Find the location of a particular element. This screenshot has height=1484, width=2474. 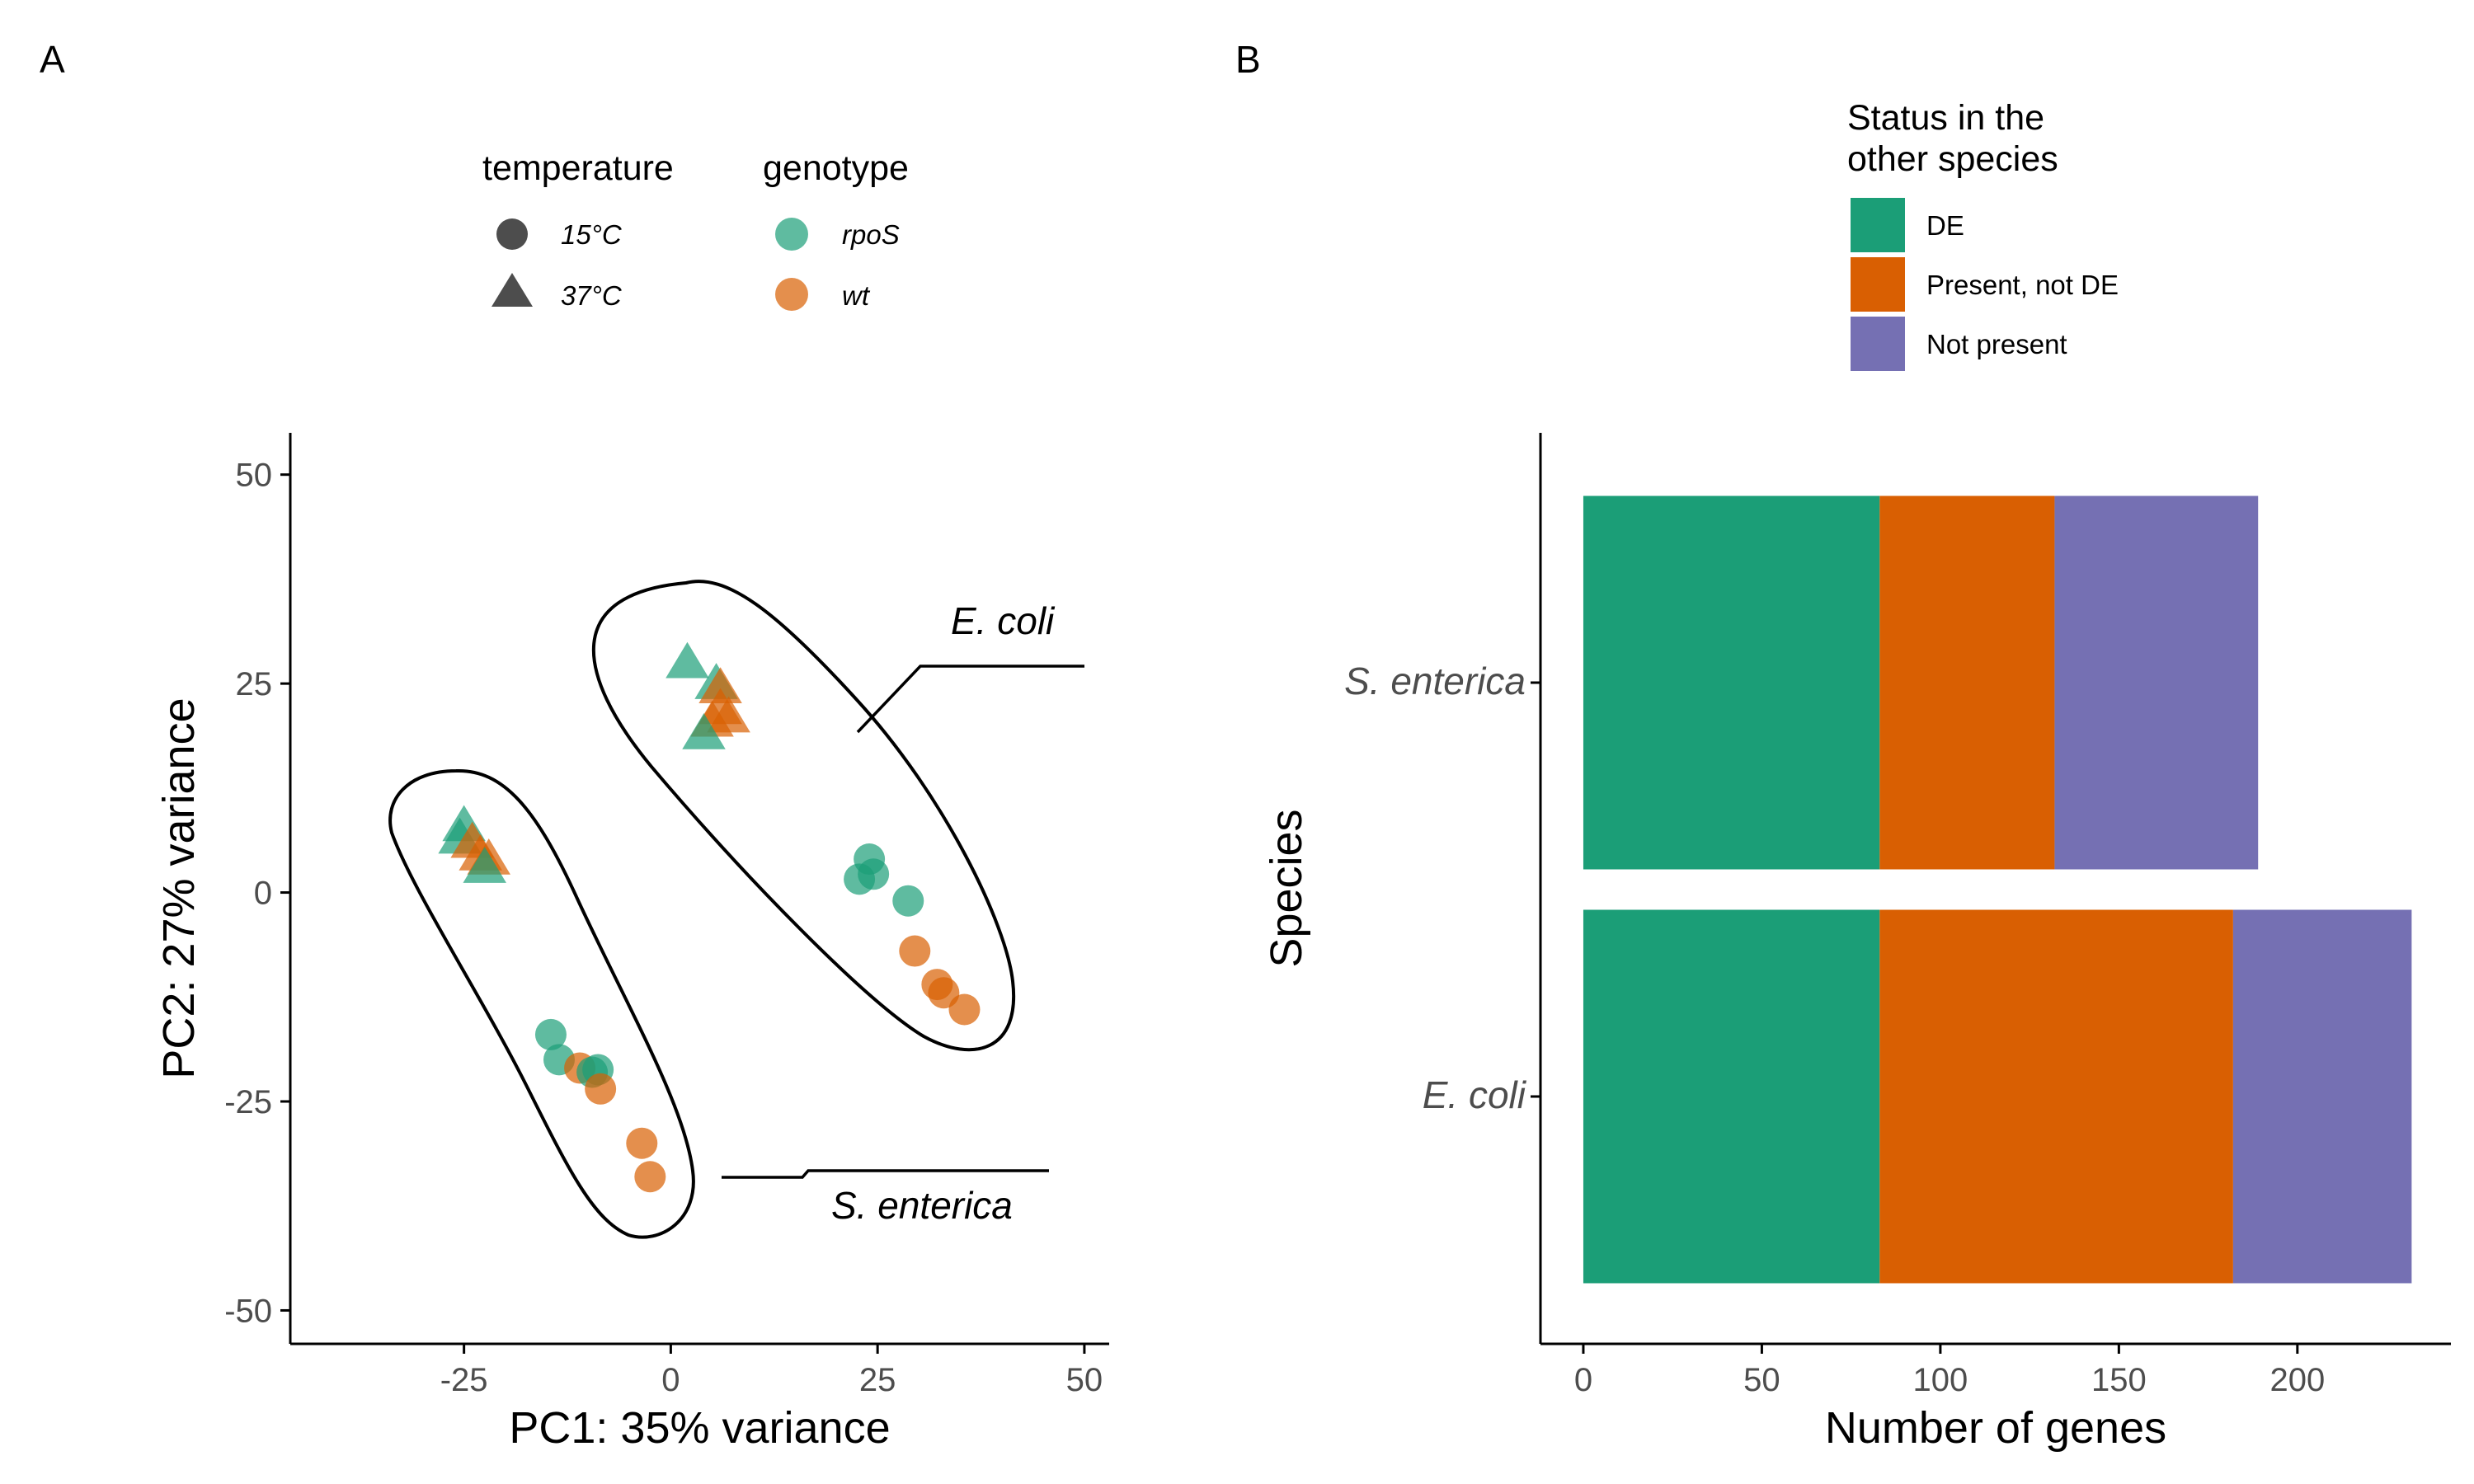

pca-x-tick-label: 50 is located at coordinates (1084, 1380).